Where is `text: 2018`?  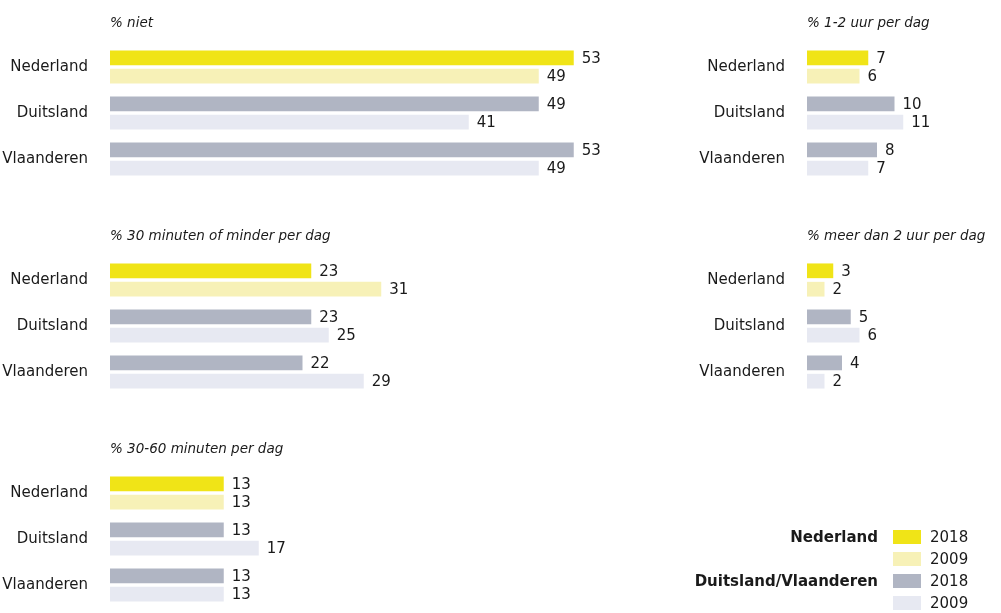 text: 2018 is located at coordinates (949, 581).